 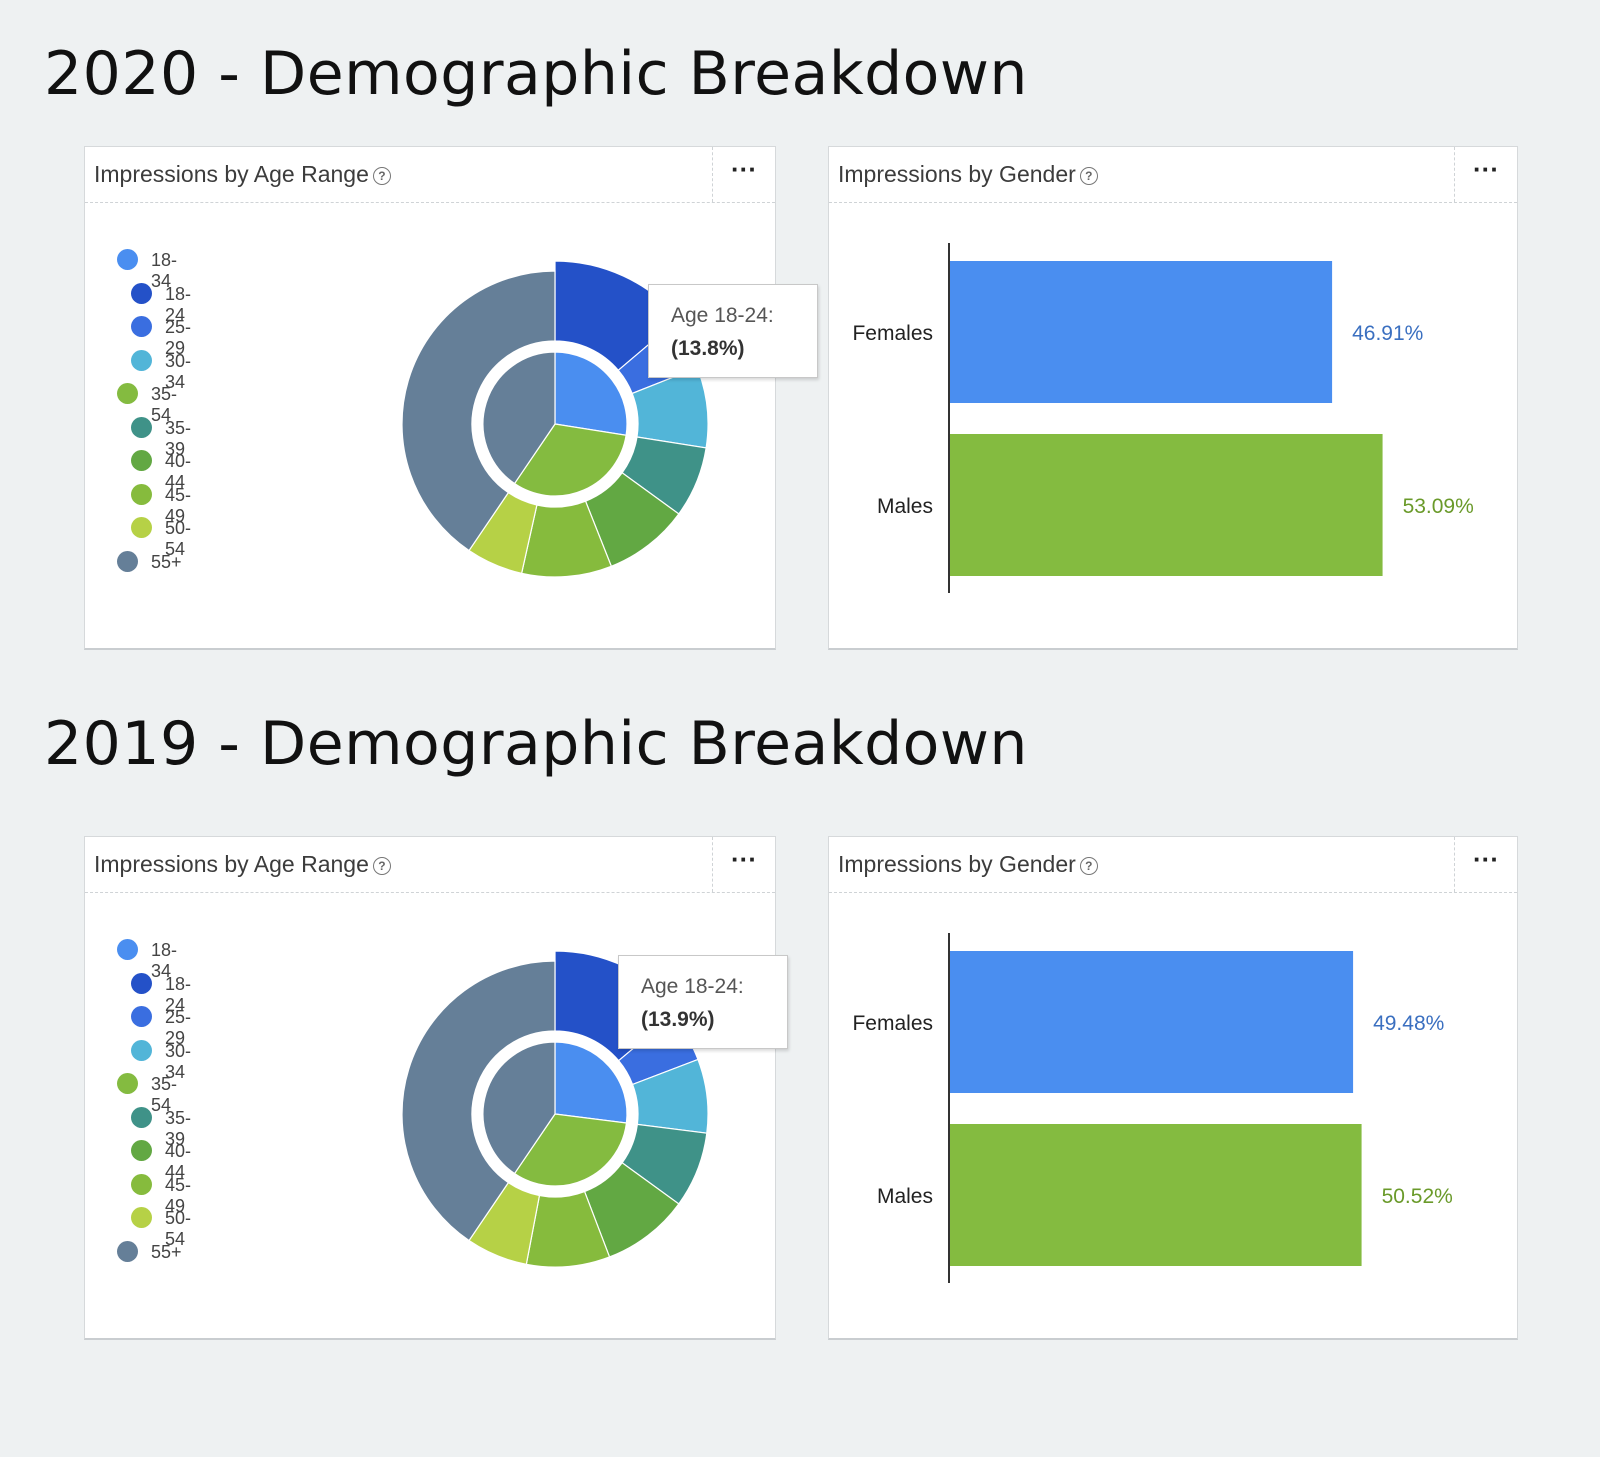 I want to click on value-label: 53.09%, so click(x=1438, y=506).